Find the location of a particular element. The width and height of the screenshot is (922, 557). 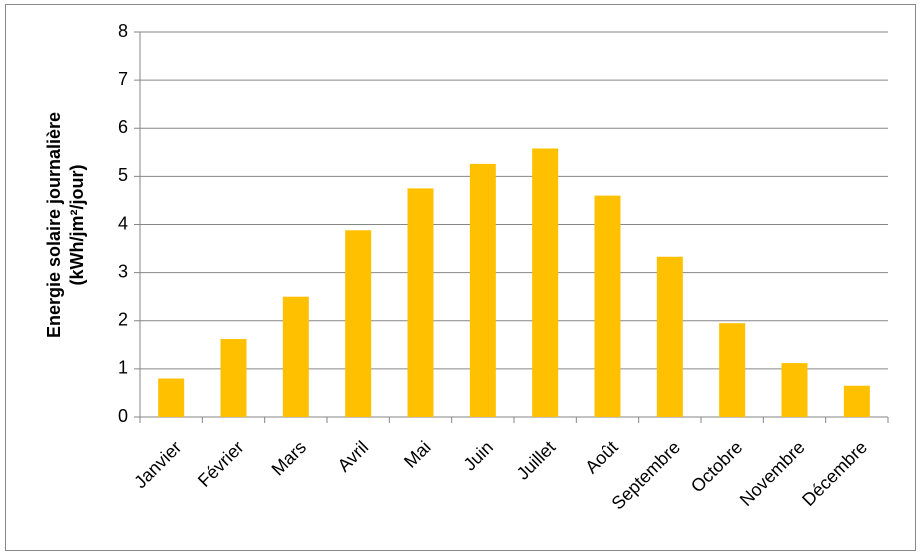

y-tick-label: 4 is located at coordinates (123, 223).